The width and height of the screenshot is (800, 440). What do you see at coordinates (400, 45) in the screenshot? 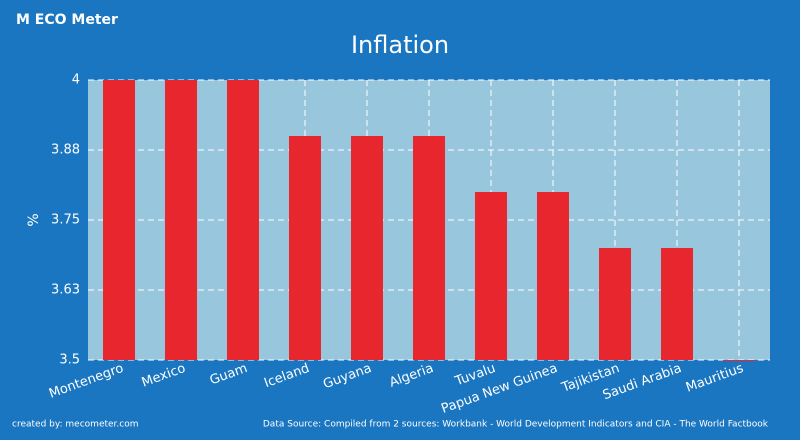
I see `chart-title: Inflation` at bounding box center [400, 45].